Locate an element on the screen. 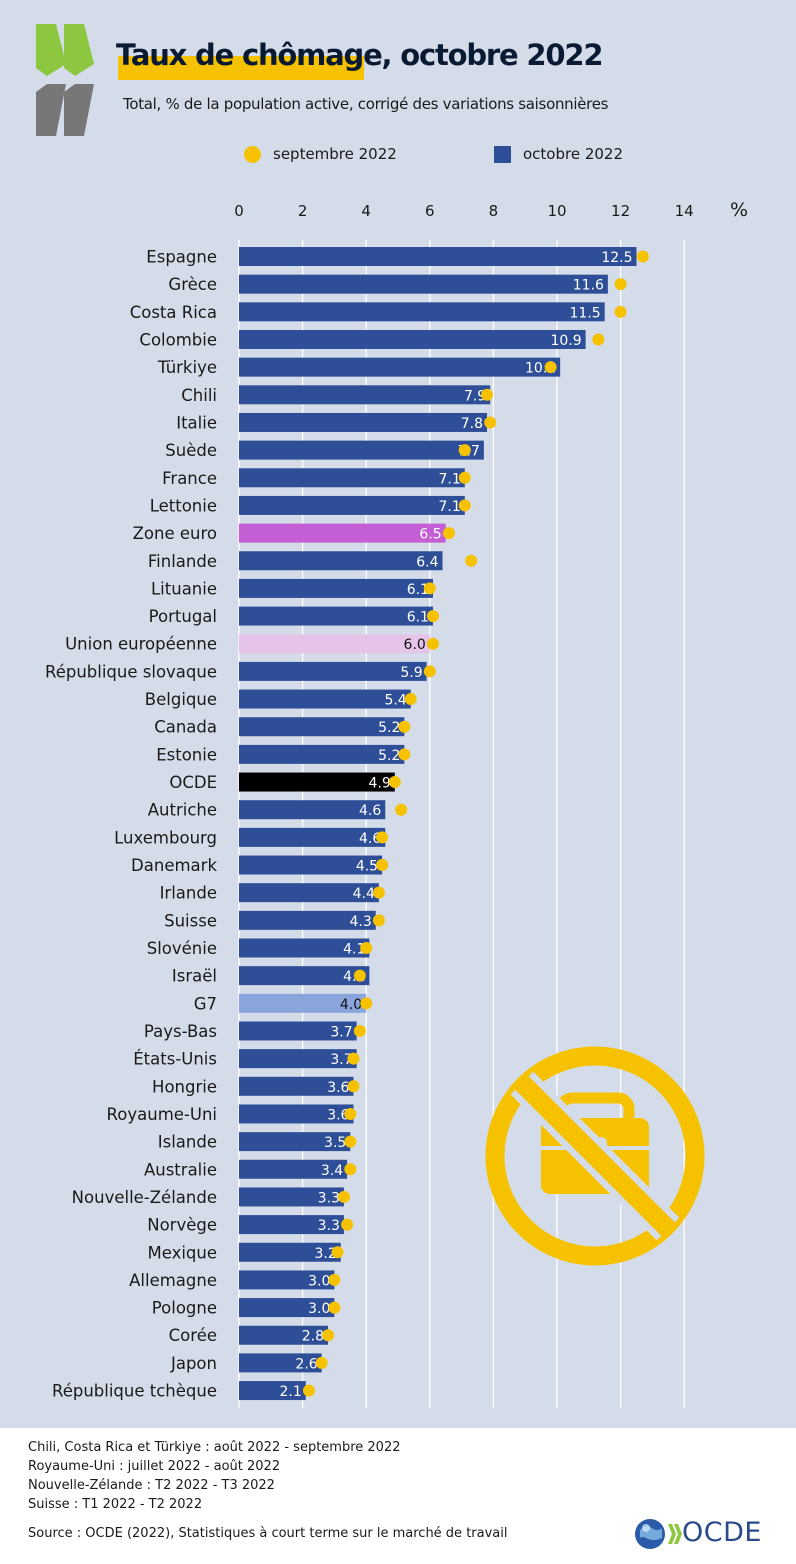 The width and height of the screenshot is (796, 1564). category-label: Zone euro is located at coordinates (175, 533).